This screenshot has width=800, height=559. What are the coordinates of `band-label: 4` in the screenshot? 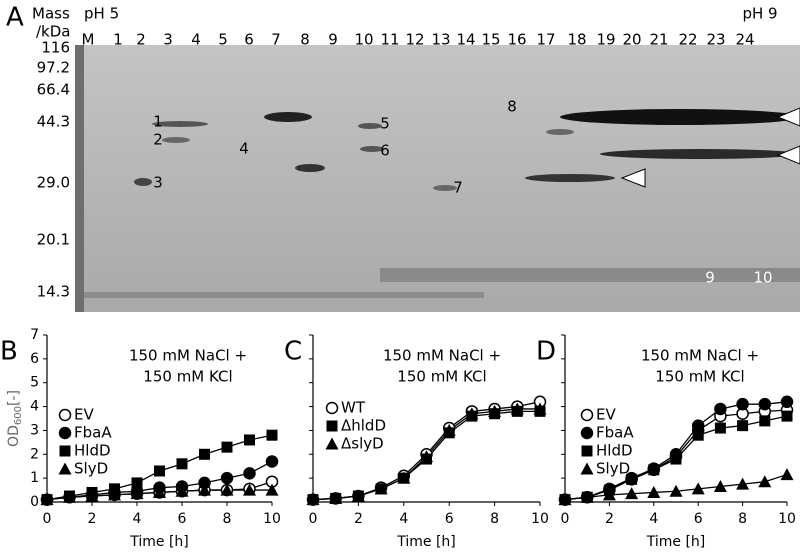 It's located at (244, 149).